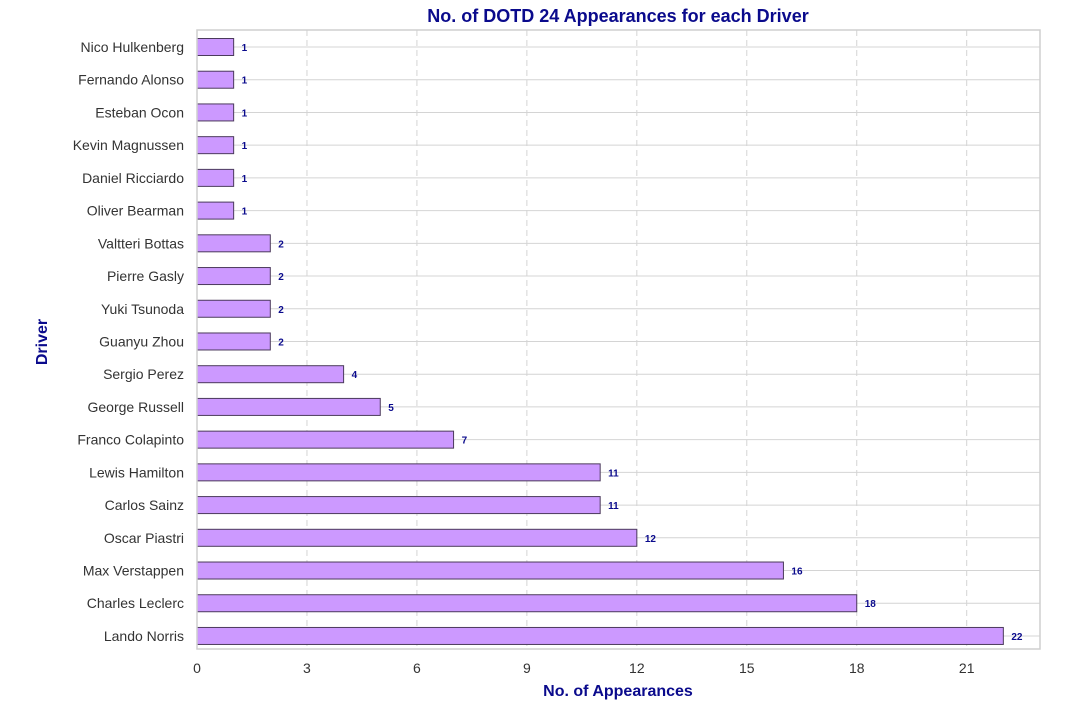 The image size is (1069, 712). Describe the element at coordinates (391, 408) in the screenshot. I see `bar-value-label: 5` at that location.